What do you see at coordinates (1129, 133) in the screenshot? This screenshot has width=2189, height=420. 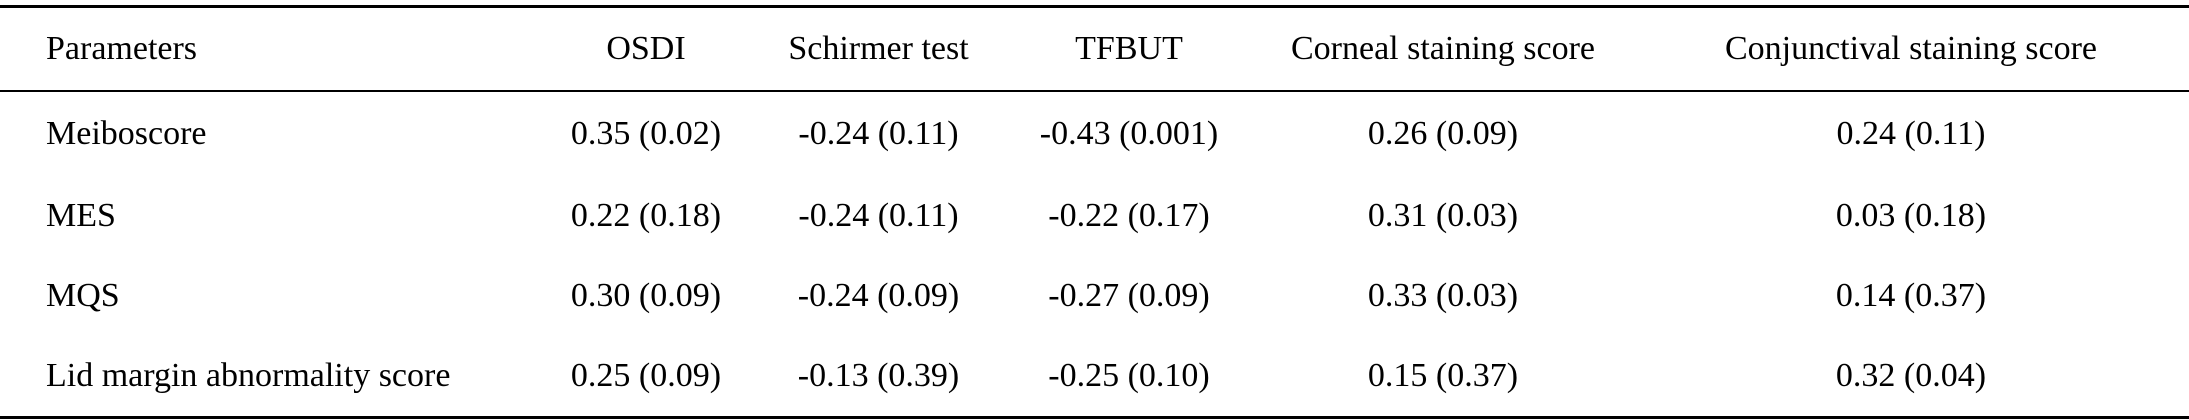 I see `cell-tfbut: -0.43 (0.001)` at bounding box center [1129, 133].